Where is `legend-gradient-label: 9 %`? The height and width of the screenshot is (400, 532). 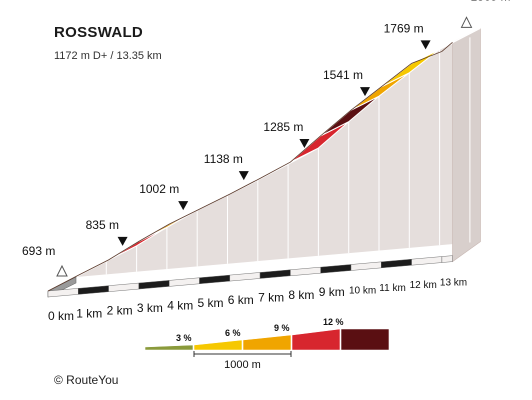
legend-gradient-label: 9 % is located at coordinates (282, 328).